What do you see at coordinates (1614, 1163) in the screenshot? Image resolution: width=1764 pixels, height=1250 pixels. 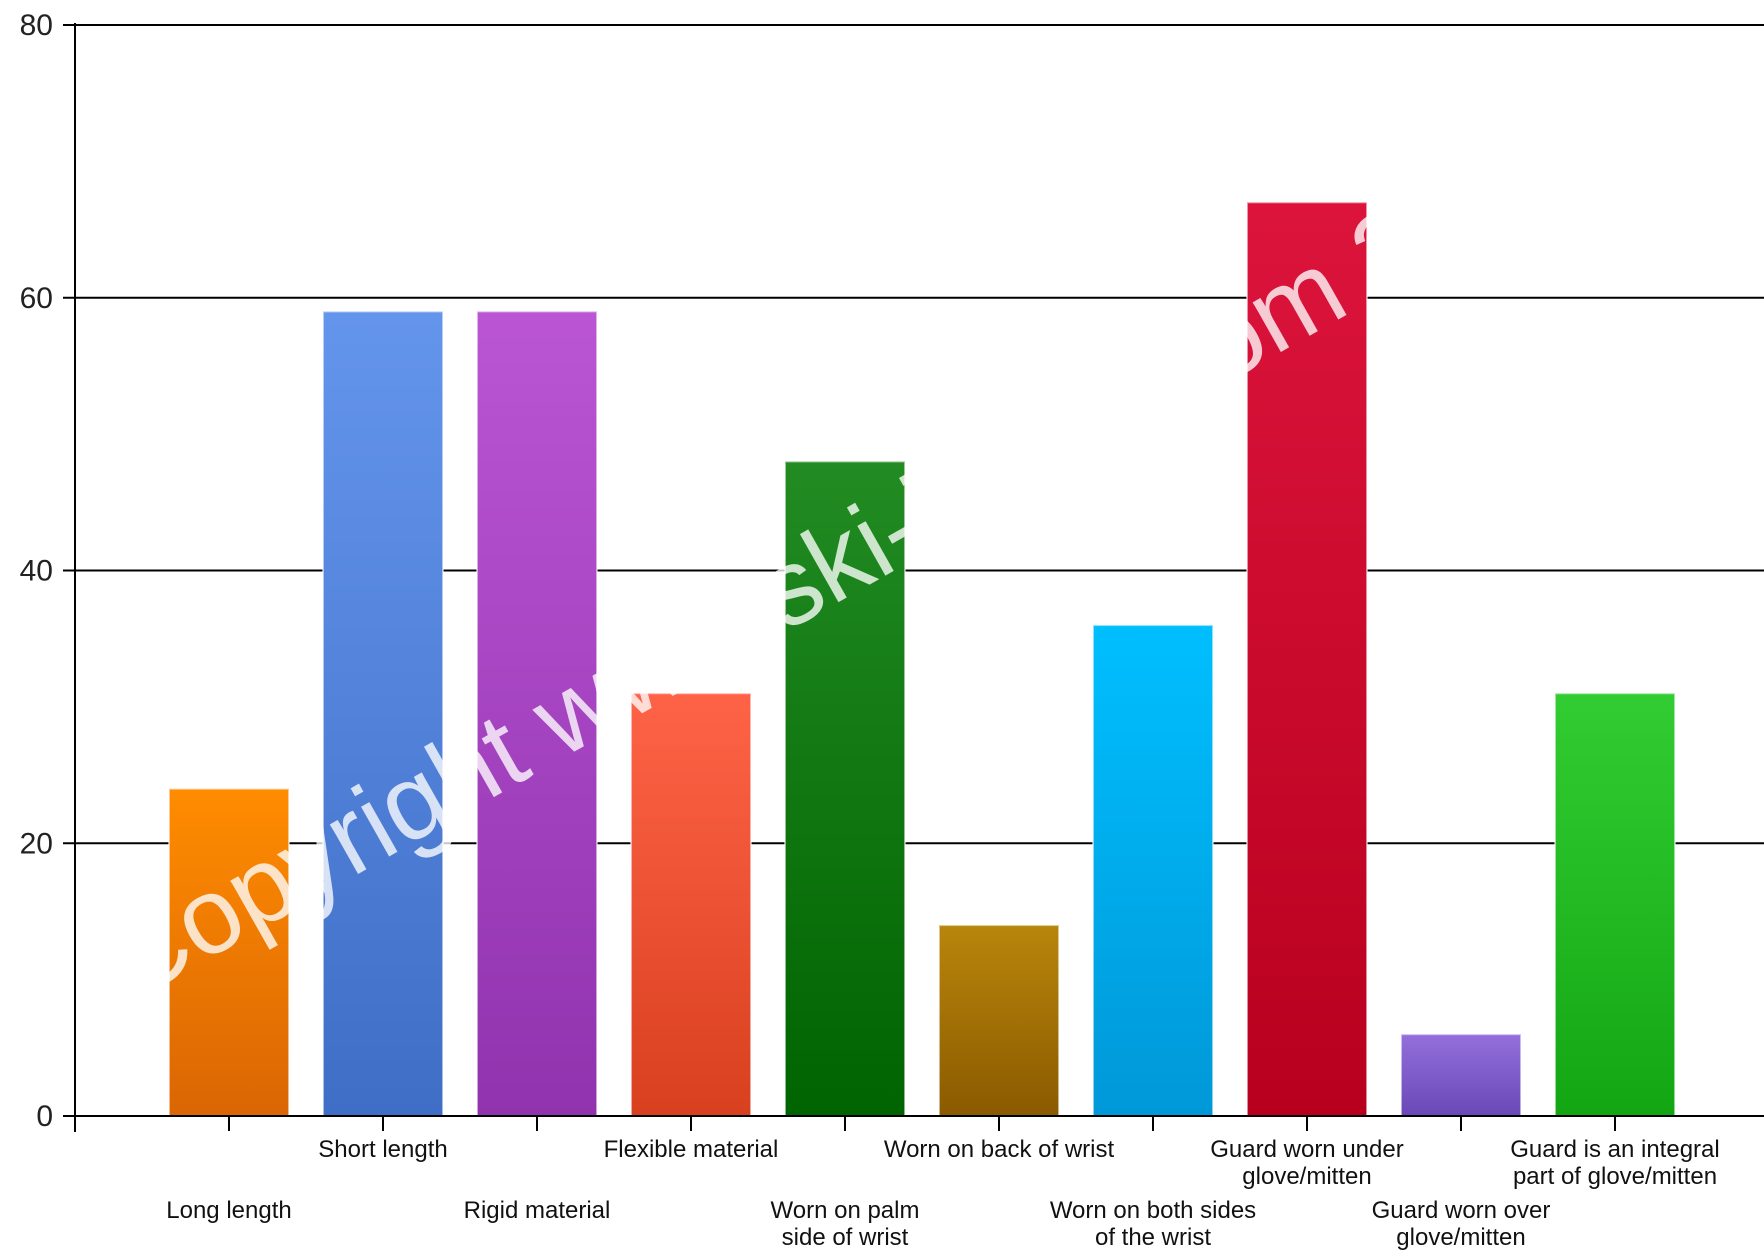 I see `x-tick-label-10: Guard is an integral part of glove/mitten` at bounding box center [1614, 1163].